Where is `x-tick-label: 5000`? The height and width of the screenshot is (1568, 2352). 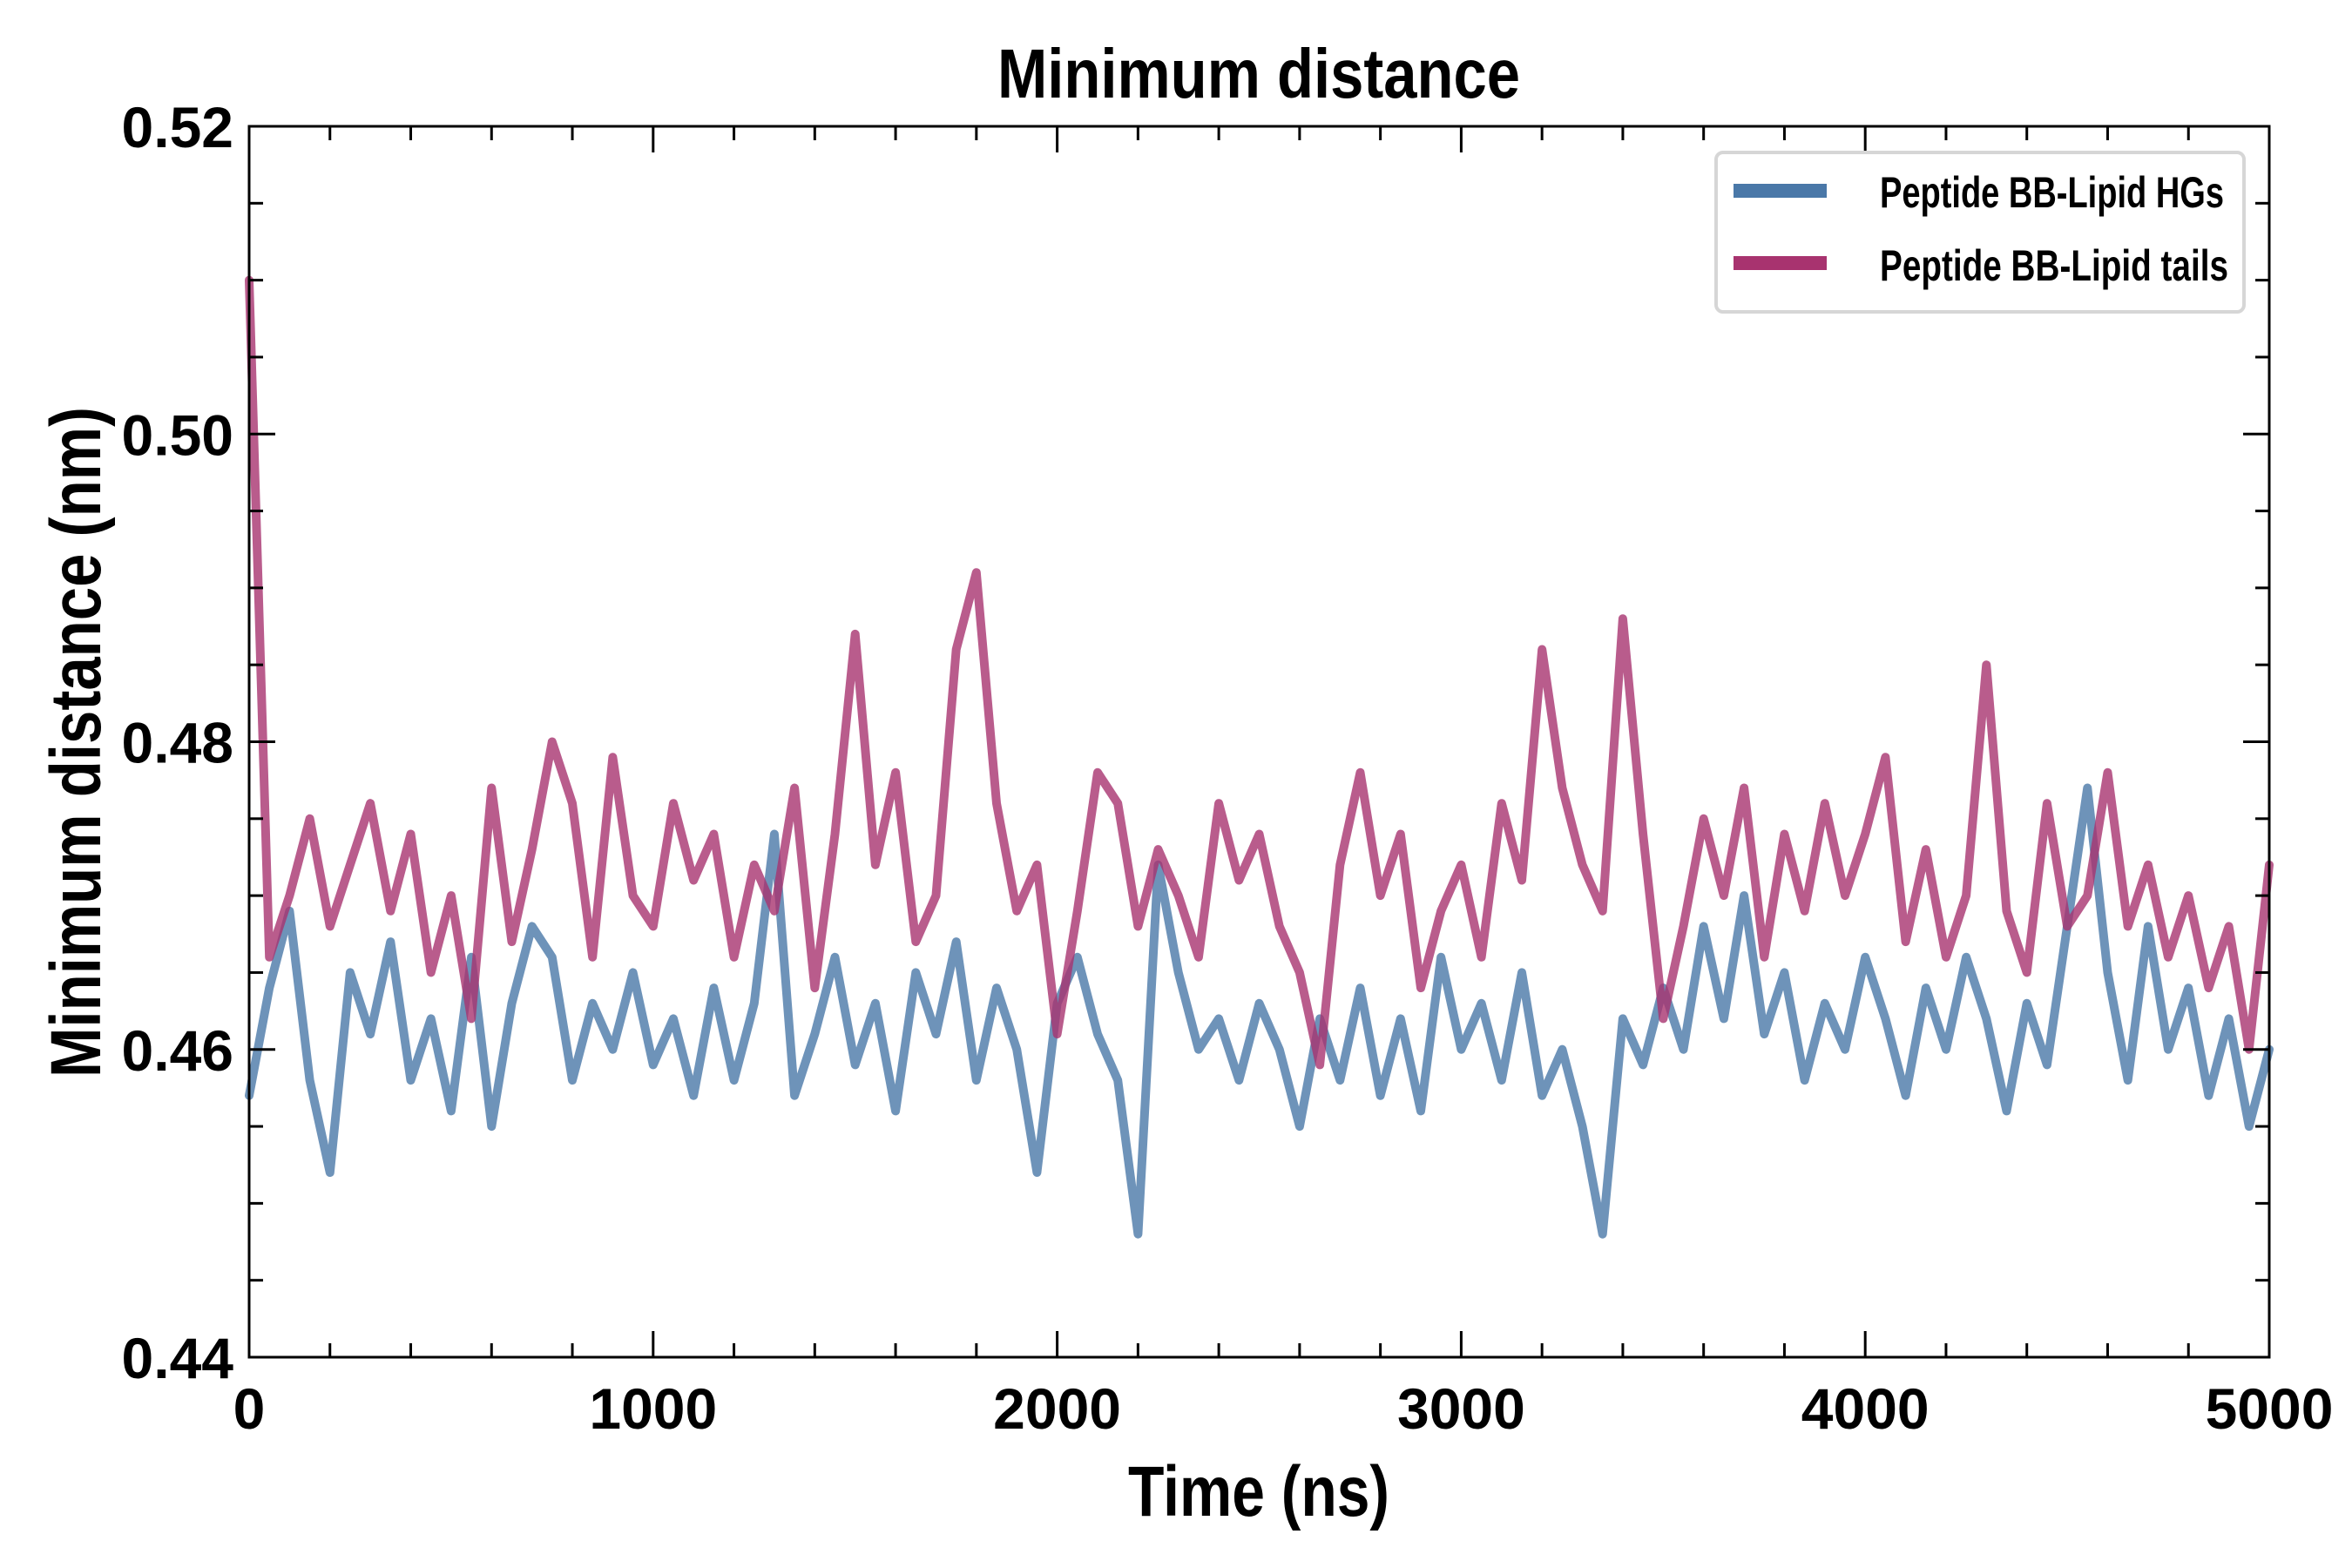 x-tick-label: 5000 is located at coordinates (2270, 1408).